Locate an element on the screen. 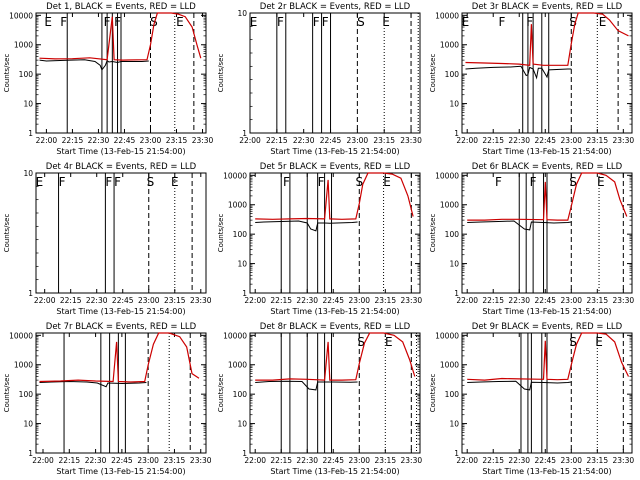  panel-title: Det 6r BLACK = Events, RED = LLD is located at coordinates (547, 167).